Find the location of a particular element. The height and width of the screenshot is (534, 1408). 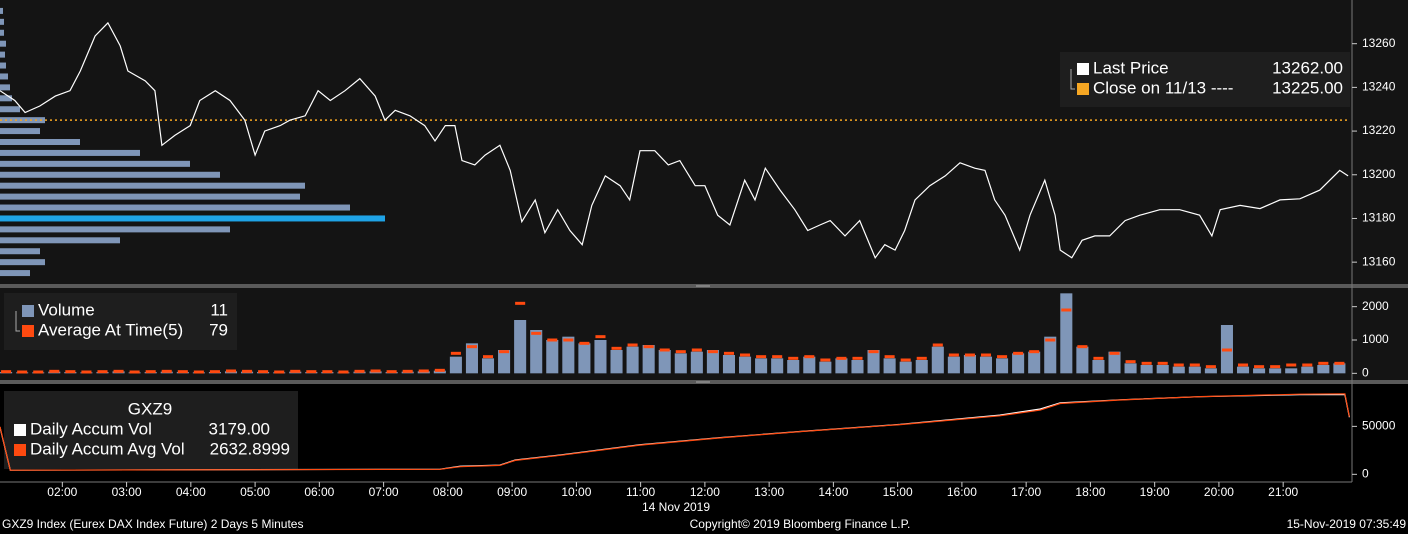

legend-value: 11 is located at coordinates (219, 309).